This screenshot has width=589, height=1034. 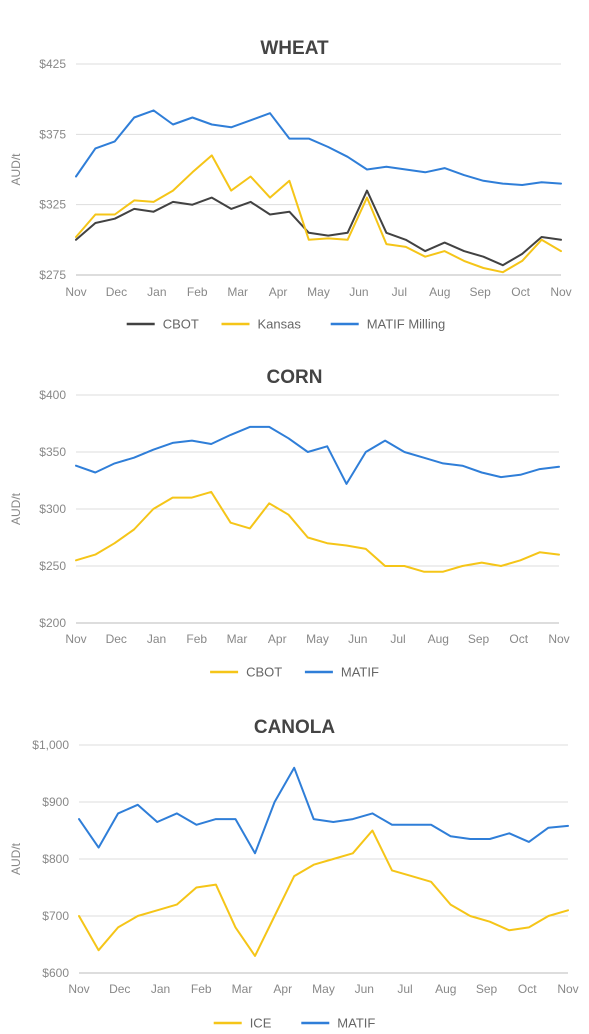 What do you see at coordinates (317, 455) in the screenshot?
I see `corn-series-matif-line` at bounding box center [317, 455].